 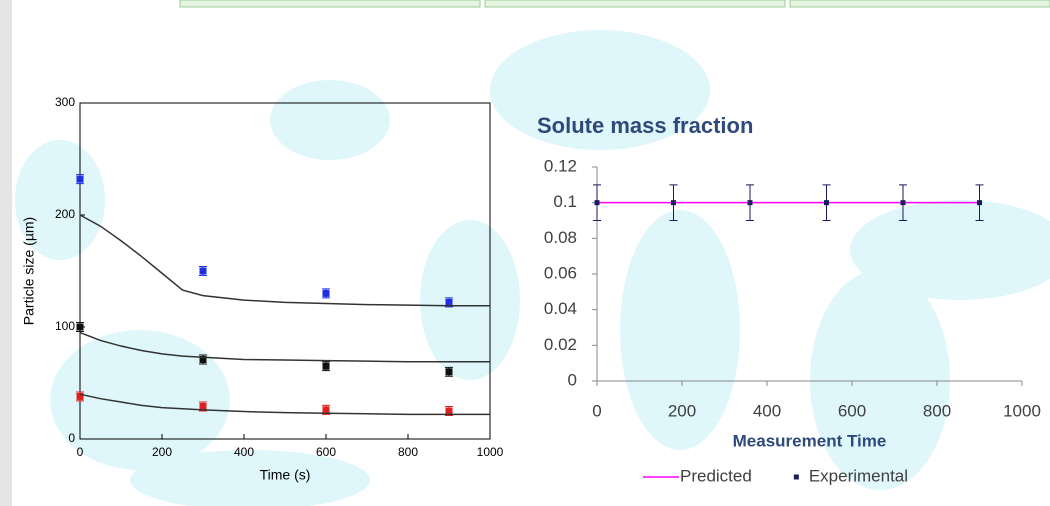 I want to click on y-tick-label: 0.1, so click(x=565, y=201).